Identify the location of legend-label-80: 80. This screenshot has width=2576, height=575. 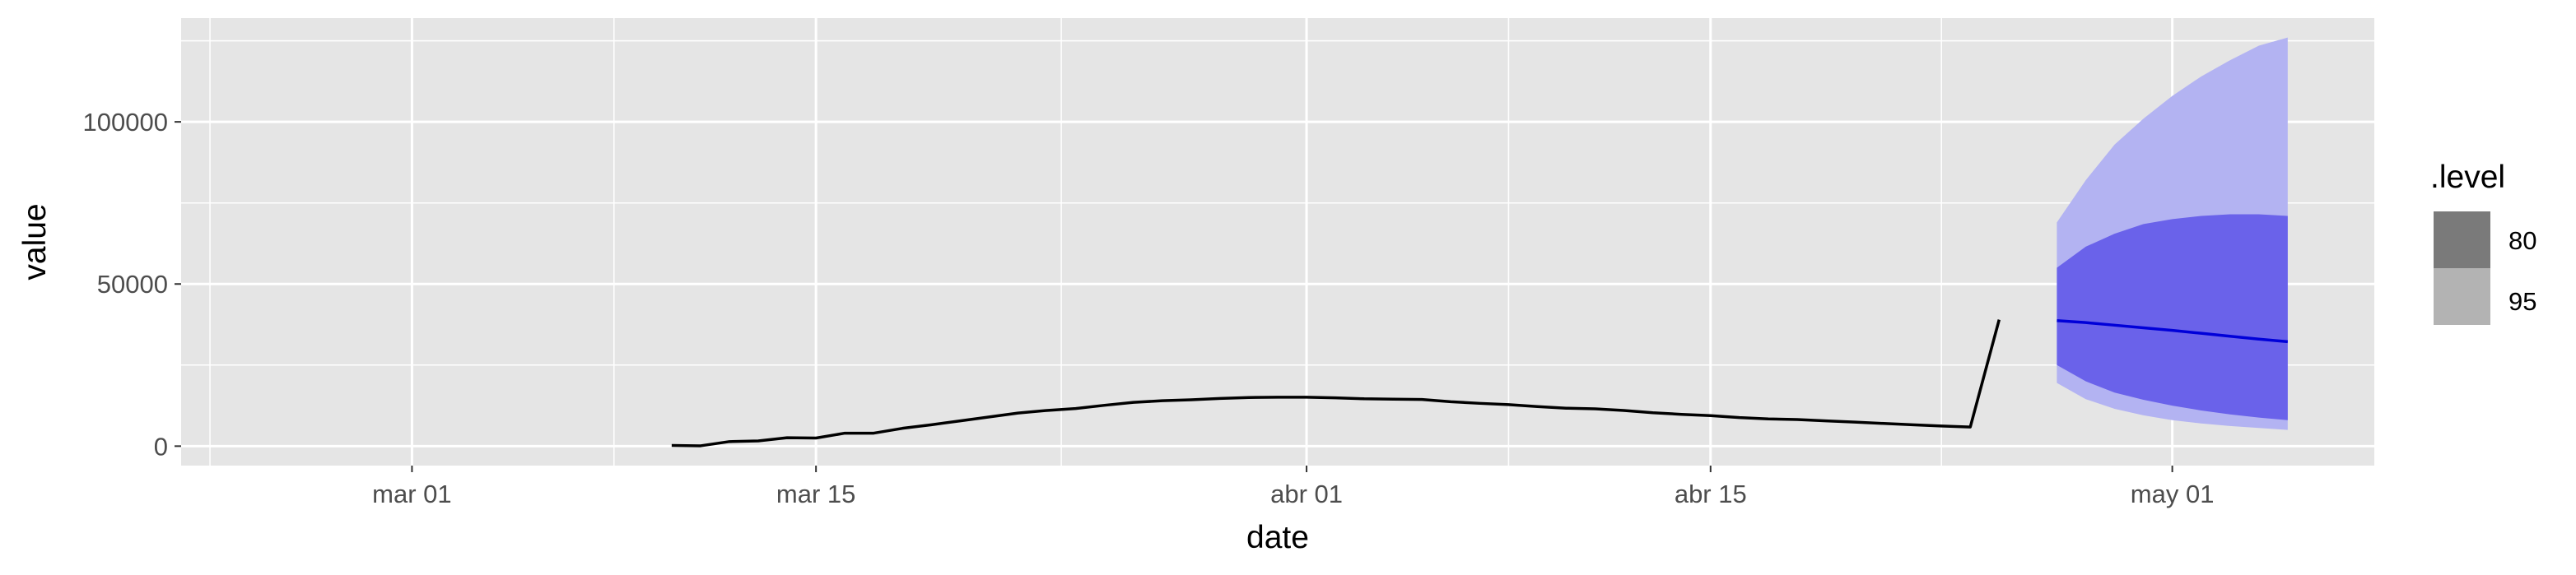
(2522, 240).